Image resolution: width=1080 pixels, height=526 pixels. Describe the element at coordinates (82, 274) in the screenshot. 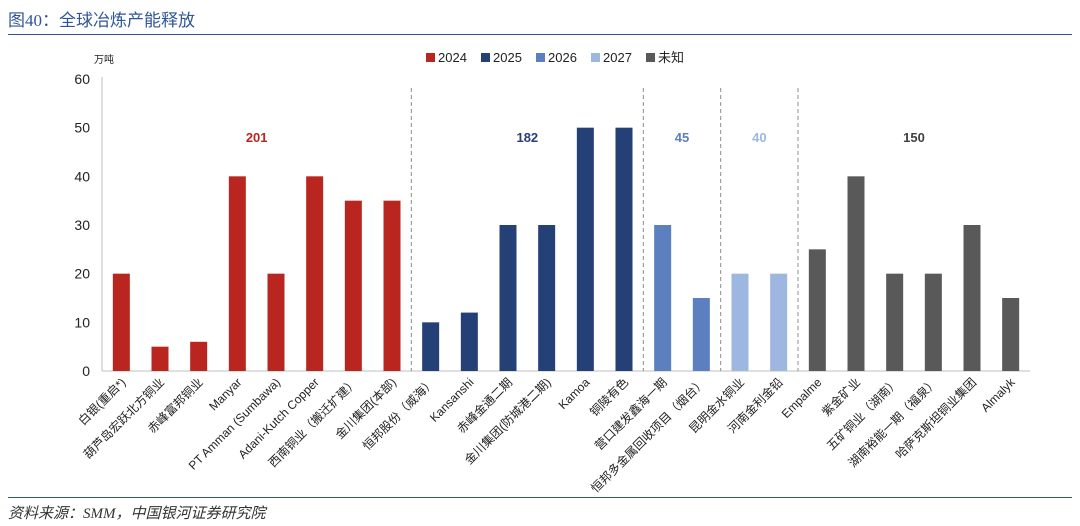

I see `y-tick-label: 20` at that location.